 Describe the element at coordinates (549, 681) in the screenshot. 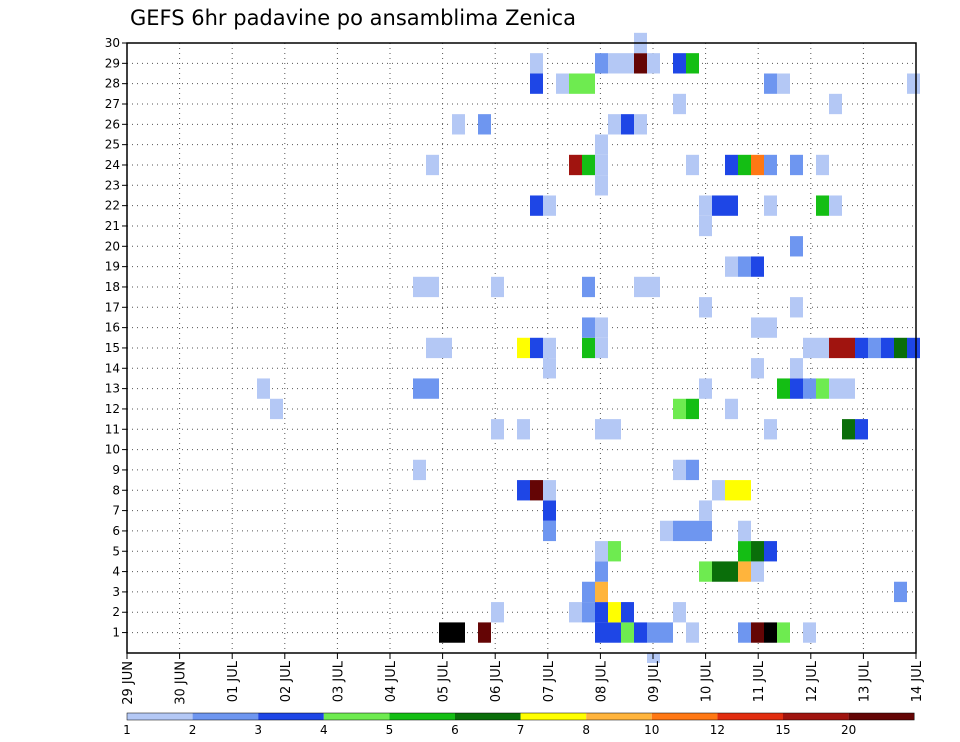

I see `x-tick-label: 07 JUL` at that location.